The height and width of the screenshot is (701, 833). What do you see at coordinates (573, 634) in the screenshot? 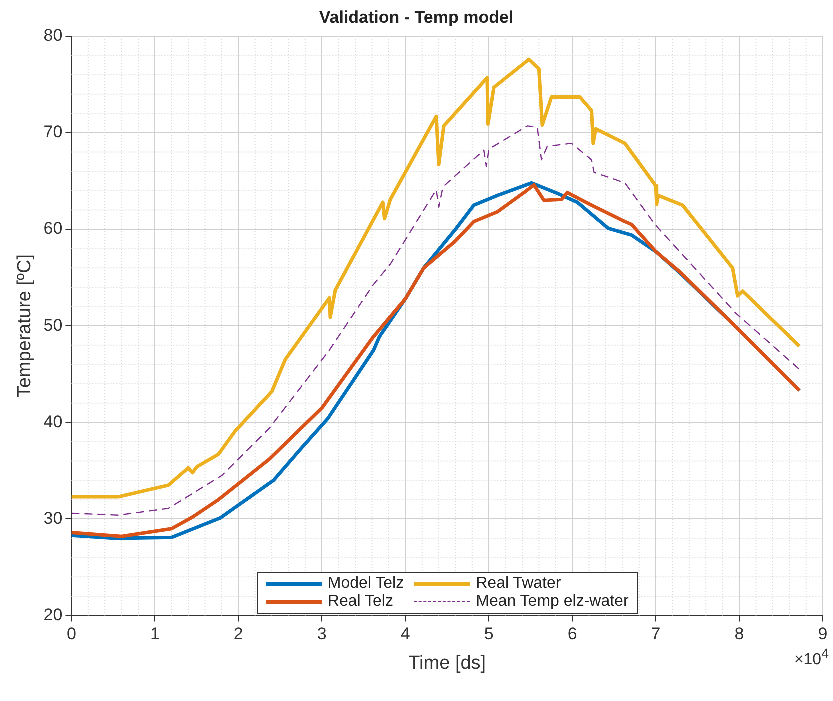
I see `x-tick-label: 6` at bounding box center [573, 634].